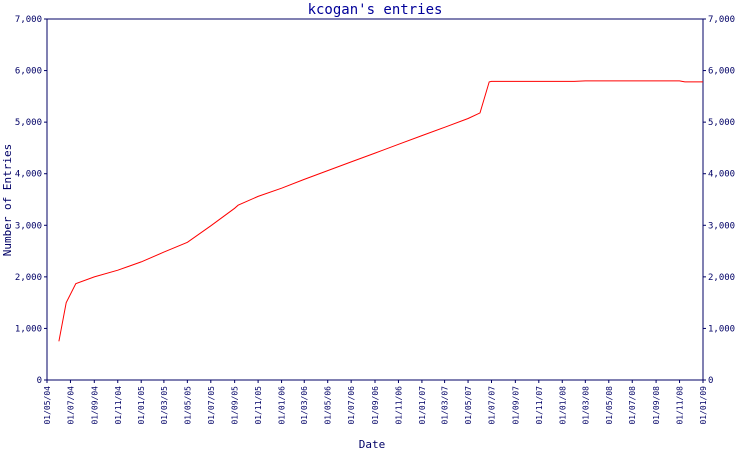  What do you see at coordinates (141, 405) in the screenshot?
I see `x-tick-label: 01/01/05` at bounding box center [141, 405].